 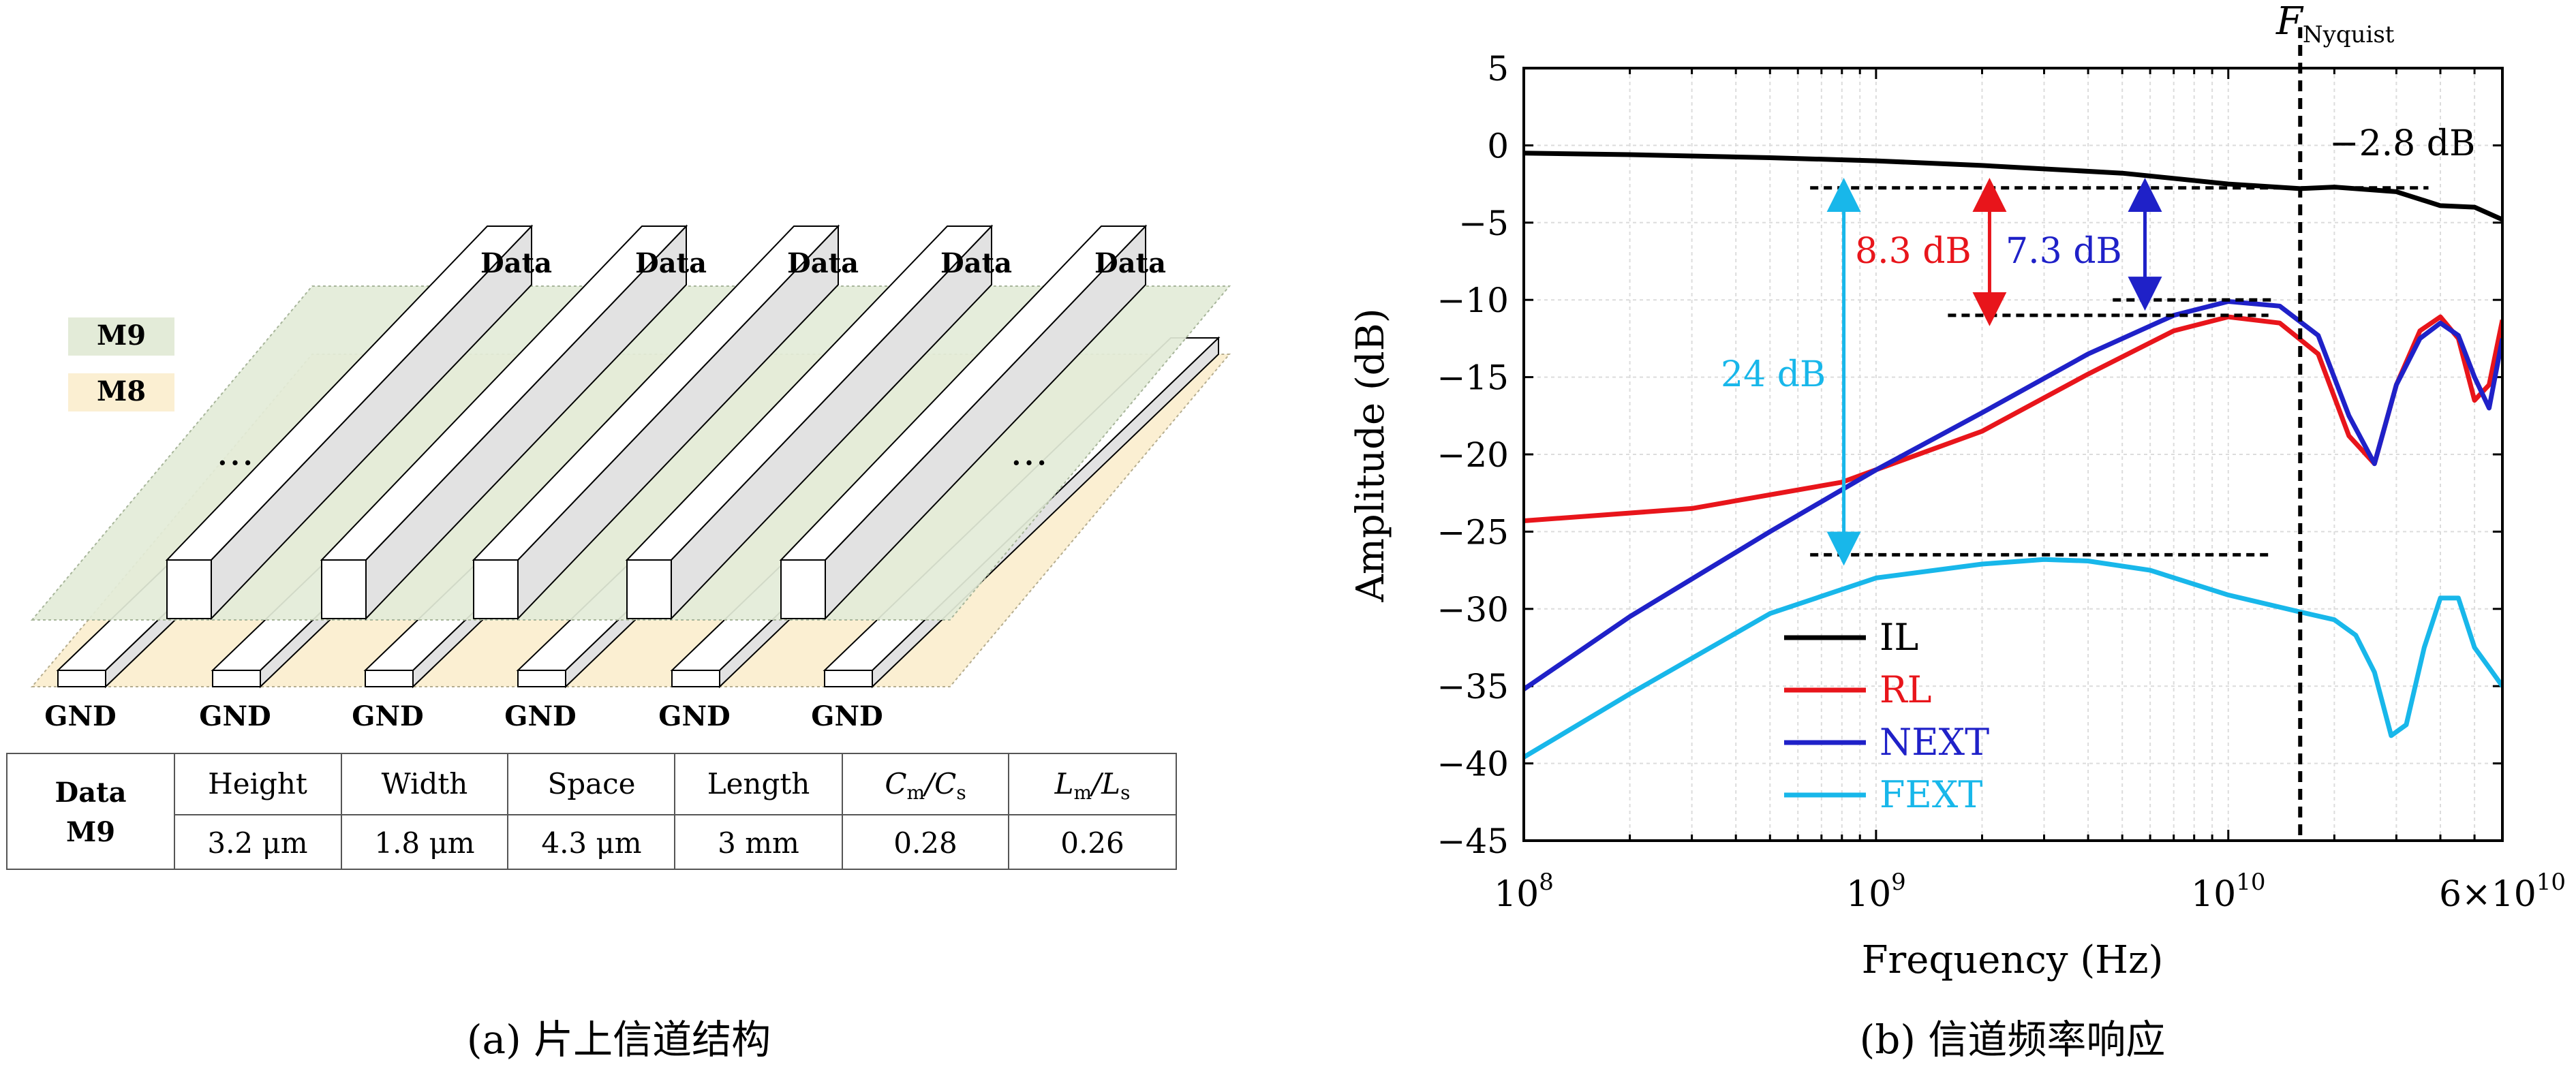 I want to click on legend-m8-swatch, so click(x=121, y=392).